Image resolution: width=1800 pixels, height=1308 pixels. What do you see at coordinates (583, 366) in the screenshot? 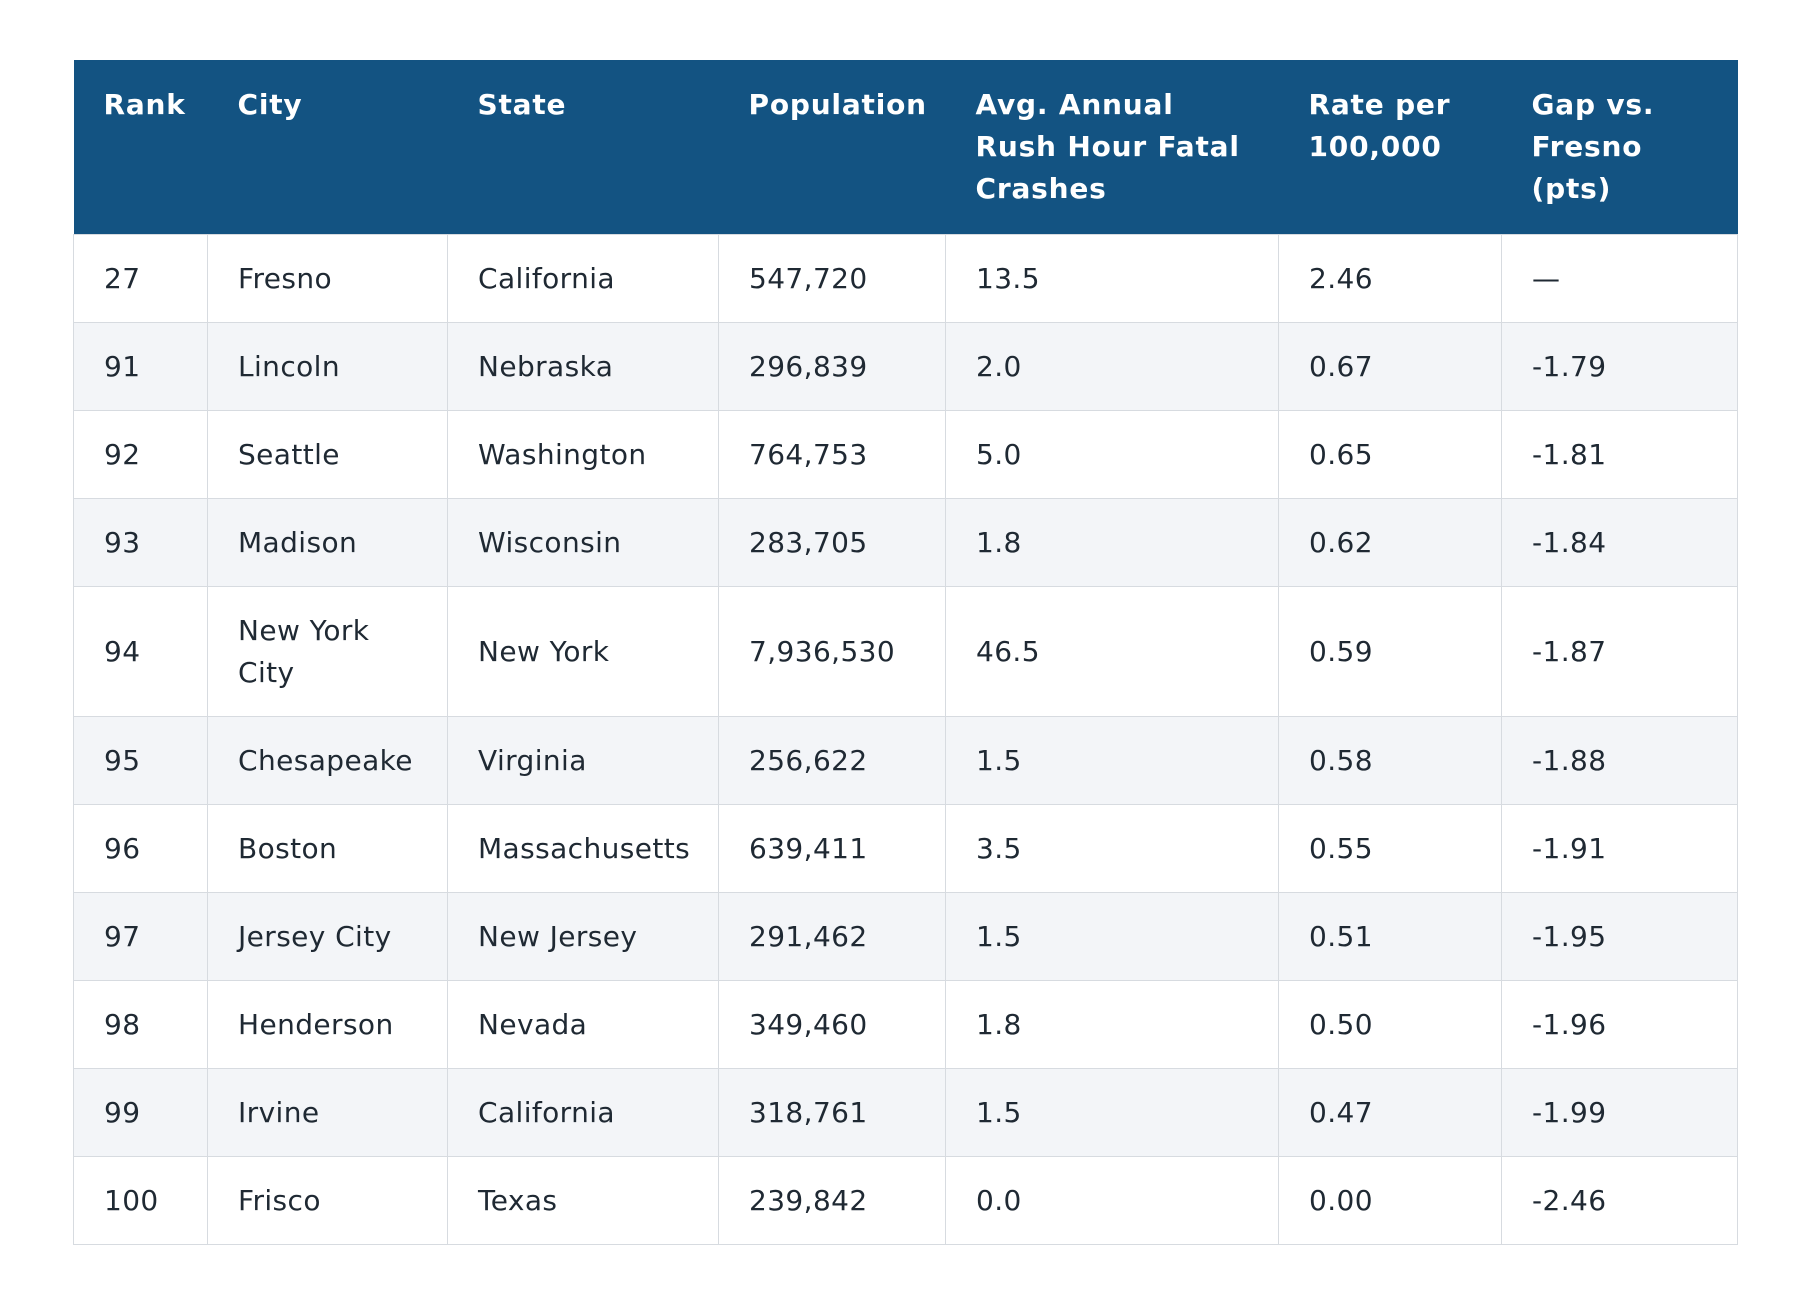
I see `cell-state: Nebraska` at bounding box center [583, 366].